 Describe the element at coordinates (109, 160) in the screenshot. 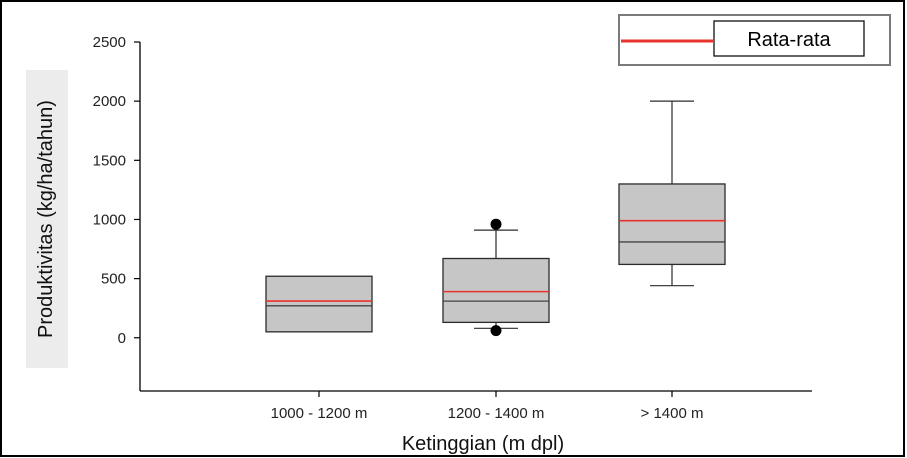

I see `y-tick-label: 1500` at that location.